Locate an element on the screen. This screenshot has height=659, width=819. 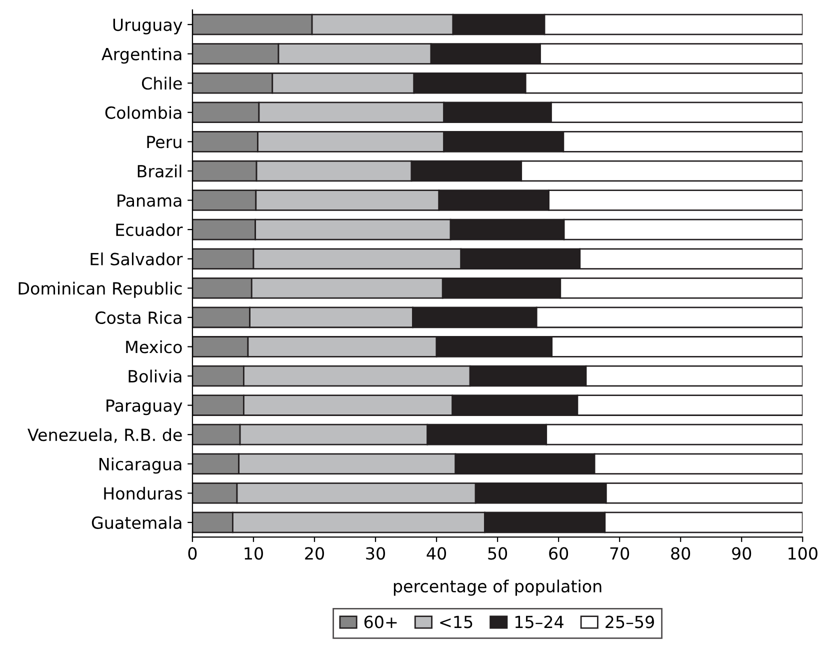
y-tick-label: El Salvador is located at coordinates (136, 259).